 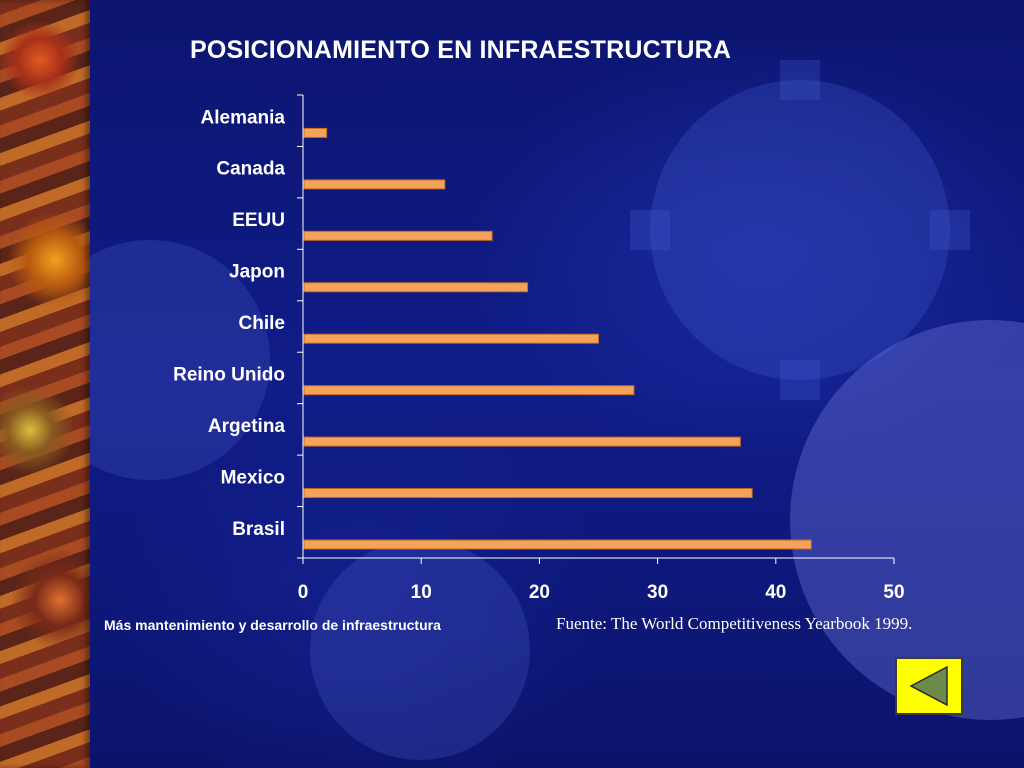 I want to click on category-label: Japon, so click(x=257, y=272).